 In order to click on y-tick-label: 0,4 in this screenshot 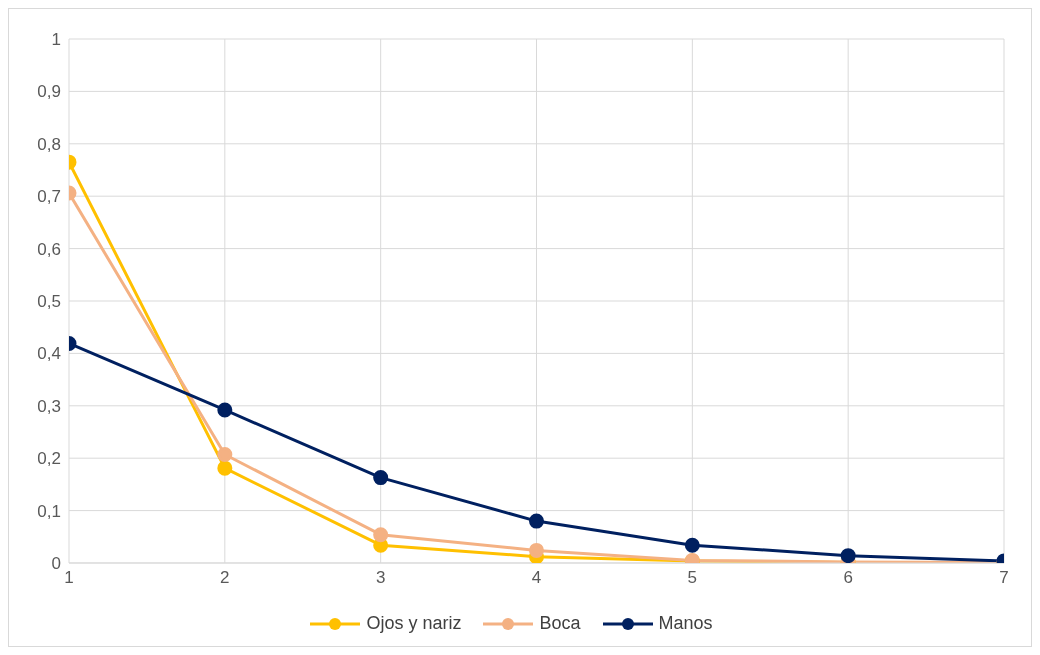, I will do `click(49, 354)`.